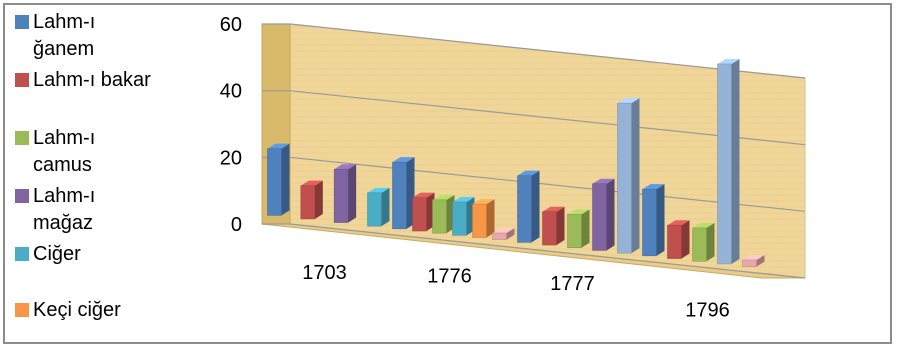  I want to click on legend-label: Lahm-ı camus, so click(64, 151).